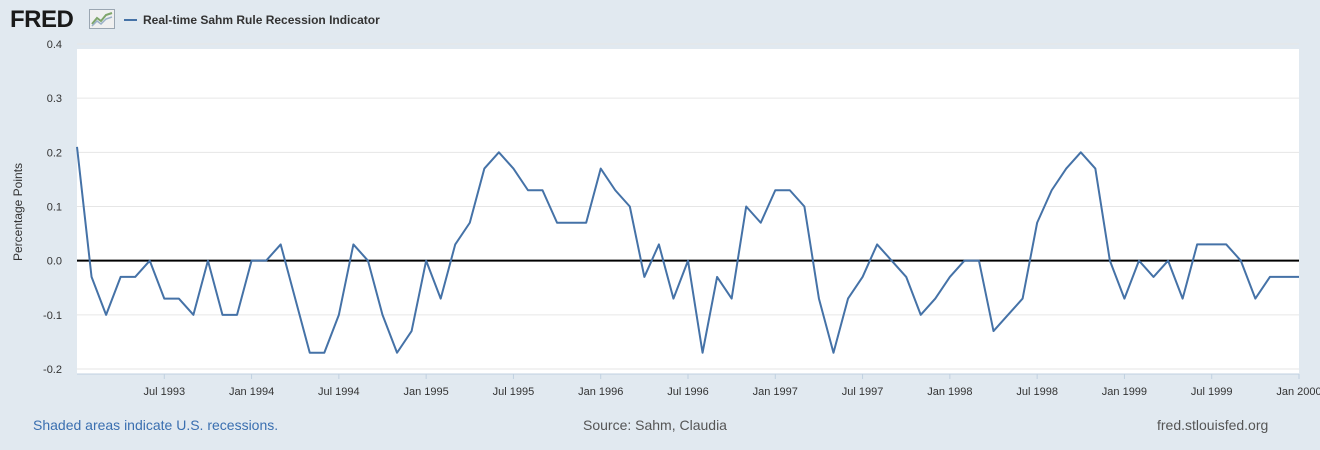  Describe the element at coordinates (863, 392) in the screenshot. I see `x-tick-label: Jul 1997` at that location.